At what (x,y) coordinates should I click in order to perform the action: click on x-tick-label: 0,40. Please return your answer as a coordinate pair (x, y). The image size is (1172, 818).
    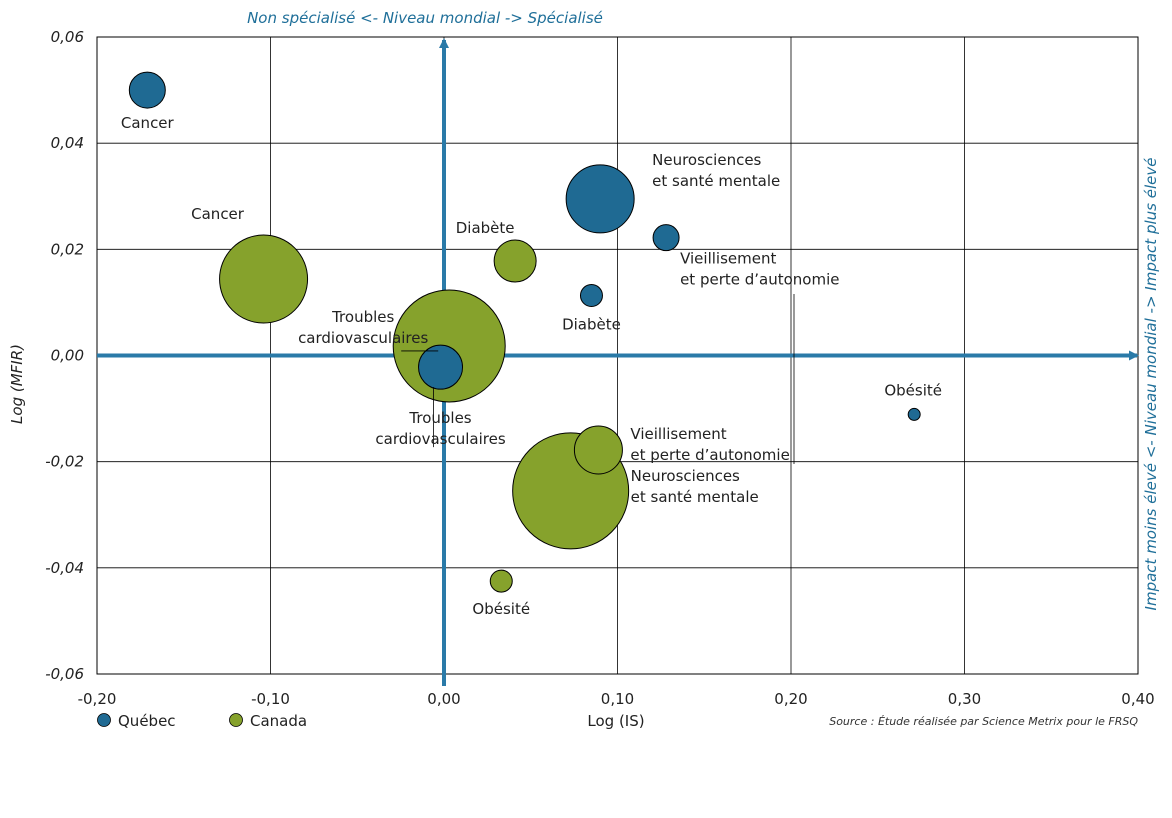
    Looking at the image, I should click on (1137, 699).